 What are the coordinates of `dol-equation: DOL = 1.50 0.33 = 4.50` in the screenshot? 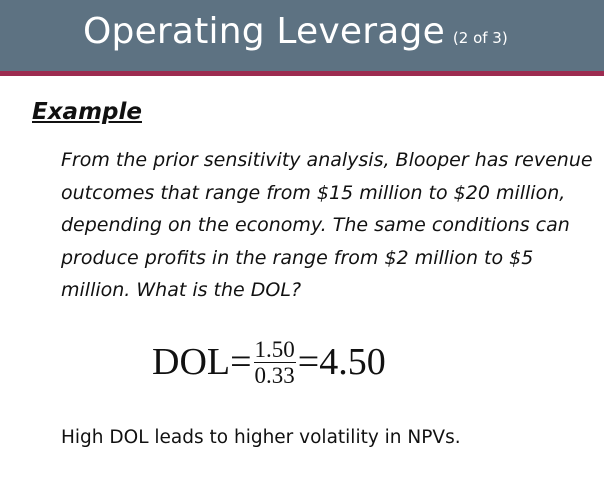 It's located at (269, 362).